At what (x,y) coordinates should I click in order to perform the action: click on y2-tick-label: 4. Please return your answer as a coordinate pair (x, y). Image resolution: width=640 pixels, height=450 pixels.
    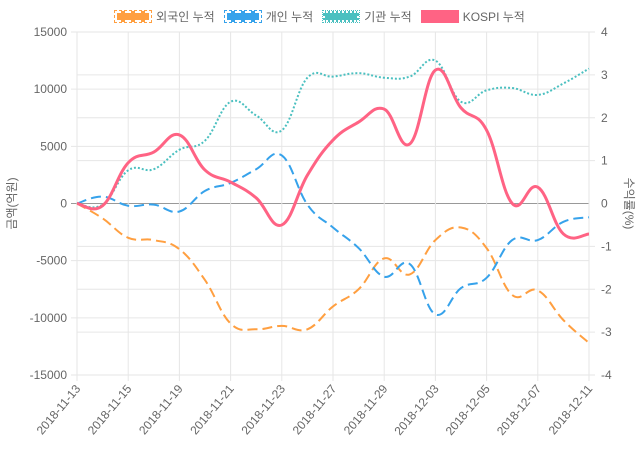
    Looking at the image, I should click on (604, 32).